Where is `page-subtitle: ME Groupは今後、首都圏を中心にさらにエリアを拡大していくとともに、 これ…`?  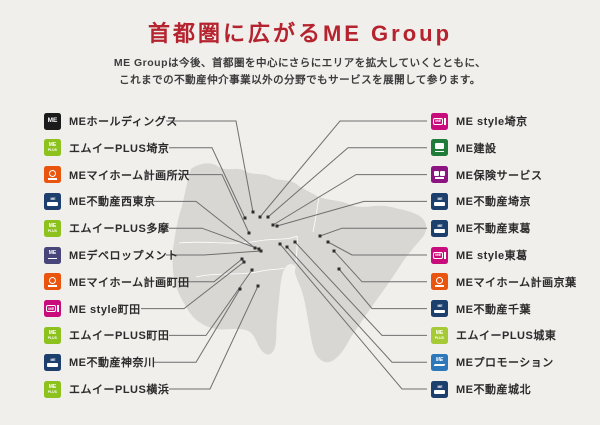
page-subtitle: ME Groupは今後、首都圏を中心にさらにエリアを拡大していくとともに、 これ… is located at coordinates (300, 72).